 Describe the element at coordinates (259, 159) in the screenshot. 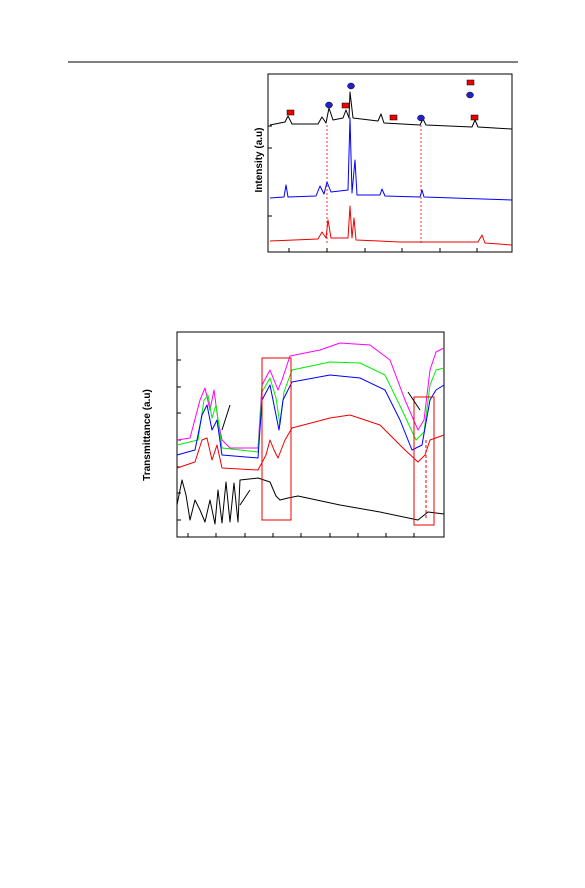

I see `y-axis-label: Intensity (a.u)` at that location.